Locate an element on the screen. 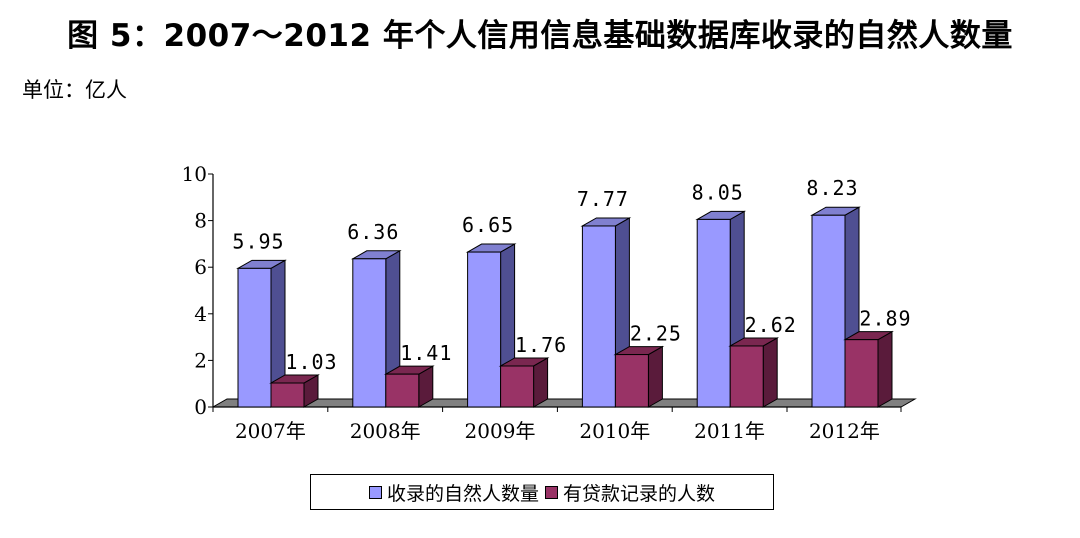 The image size is (1080, 538). data-label-series-1-2: 6.36 is located at coordinates (373, 232).